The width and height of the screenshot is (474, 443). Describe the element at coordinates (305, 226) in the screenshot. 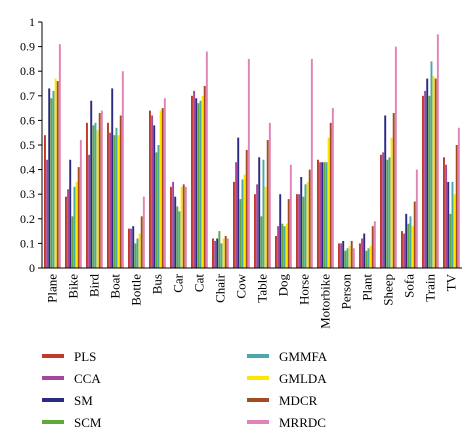

I see `bar-gmmfa-horse` at that location.